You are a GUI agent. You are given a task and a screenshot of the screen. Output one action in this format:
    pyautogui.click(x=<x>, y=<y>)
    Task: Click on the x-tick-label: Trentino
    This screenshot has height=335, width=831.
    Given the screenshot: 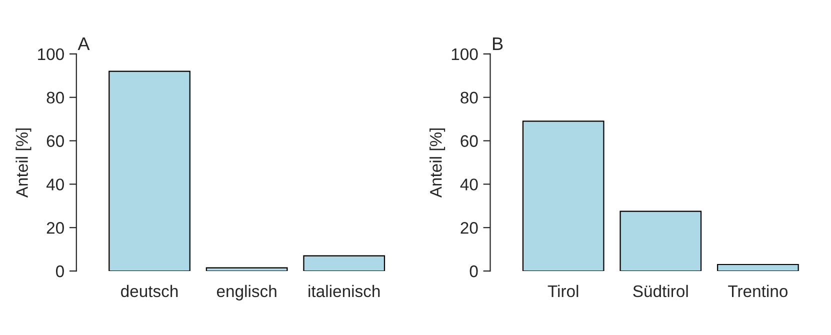 What is the action you would take?
    pyautogui.click(x=758, y=291)
    